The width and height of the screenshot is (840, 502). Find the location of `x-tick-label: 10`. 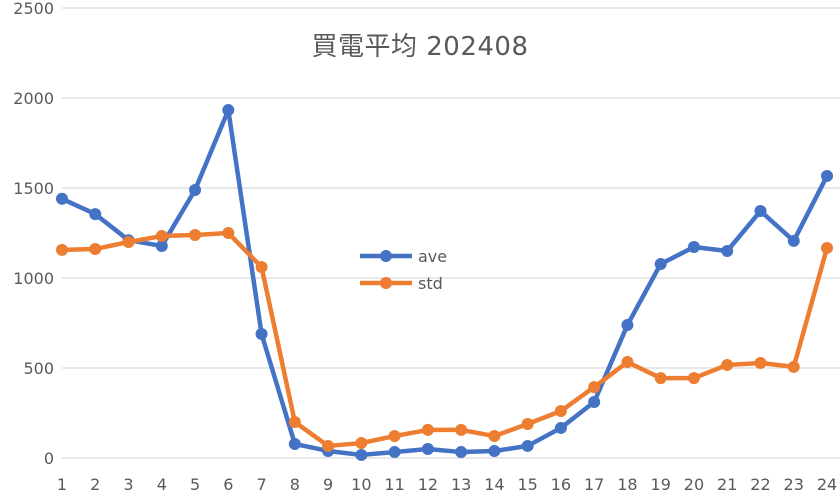

x-tick-label: 10 is located at coordinates (361, 484).